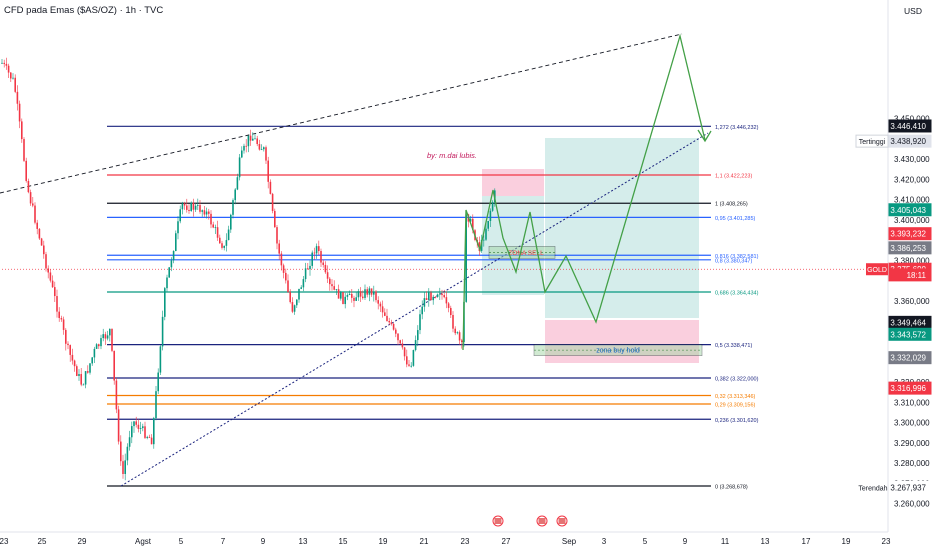  Describe the element at coordinates (506, 541) in the screenshot. I see `x-tick-label: 27` at that location.